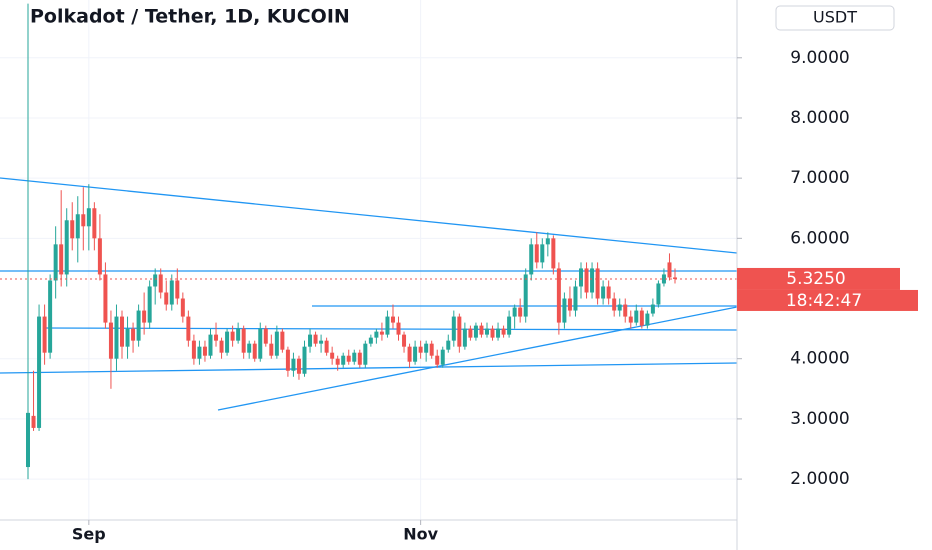  I want to click on currency-label: USDT, so click(835, 17).